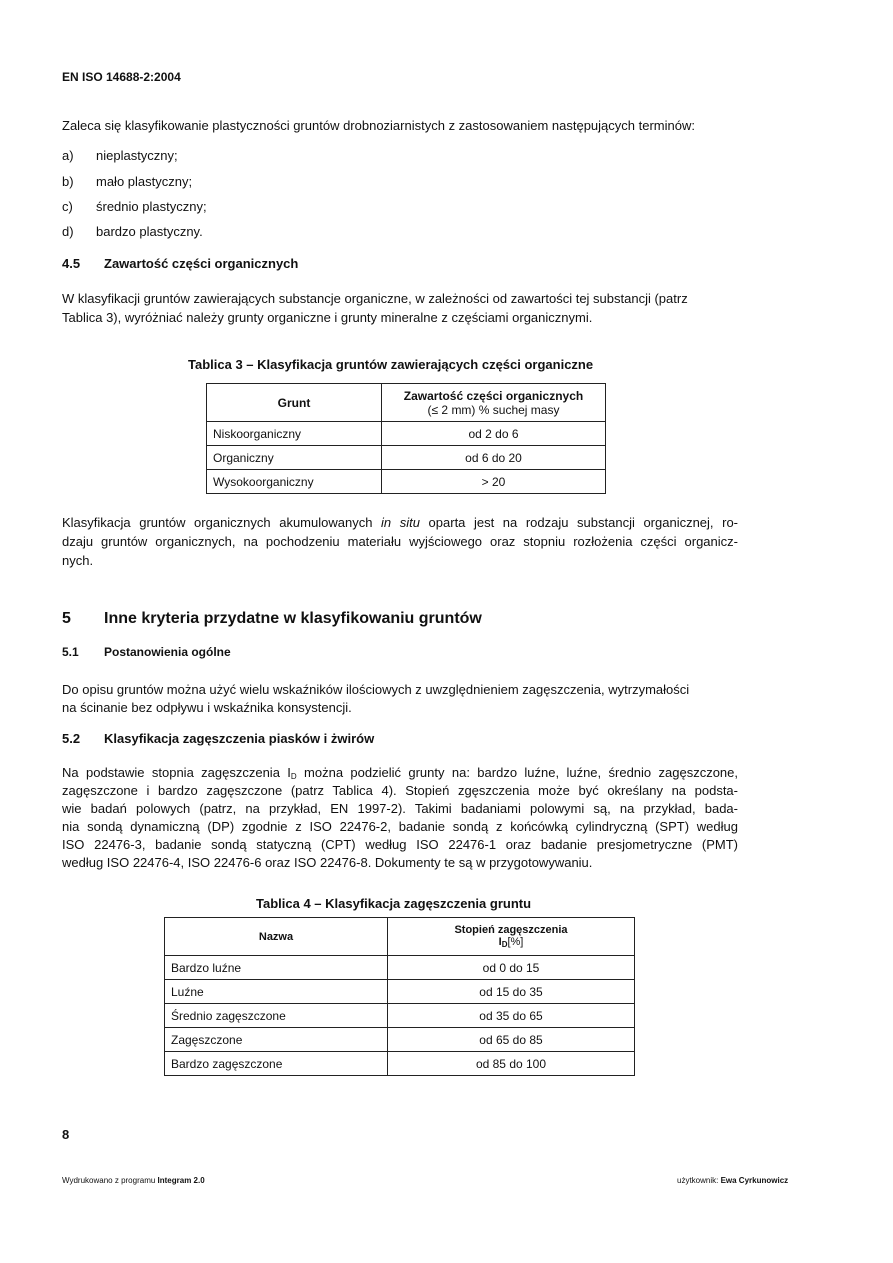  I want to click on document-id: EN ISO 14688-2:2004, so click(121, 77).